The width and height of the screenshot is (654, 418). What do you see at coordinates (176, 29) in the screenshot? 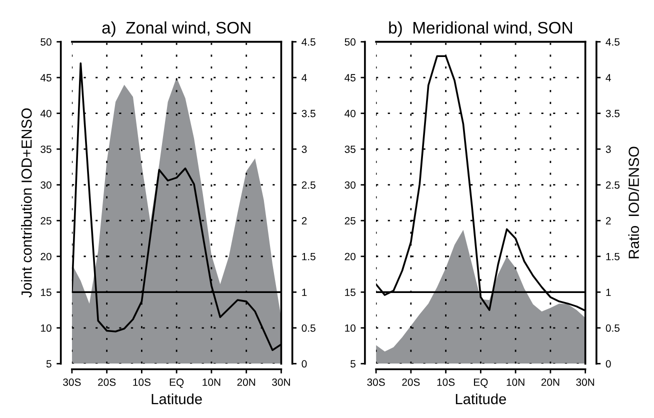
I see `chart-title: a) Zonal wind, SON` at bounding box center [176, 29].